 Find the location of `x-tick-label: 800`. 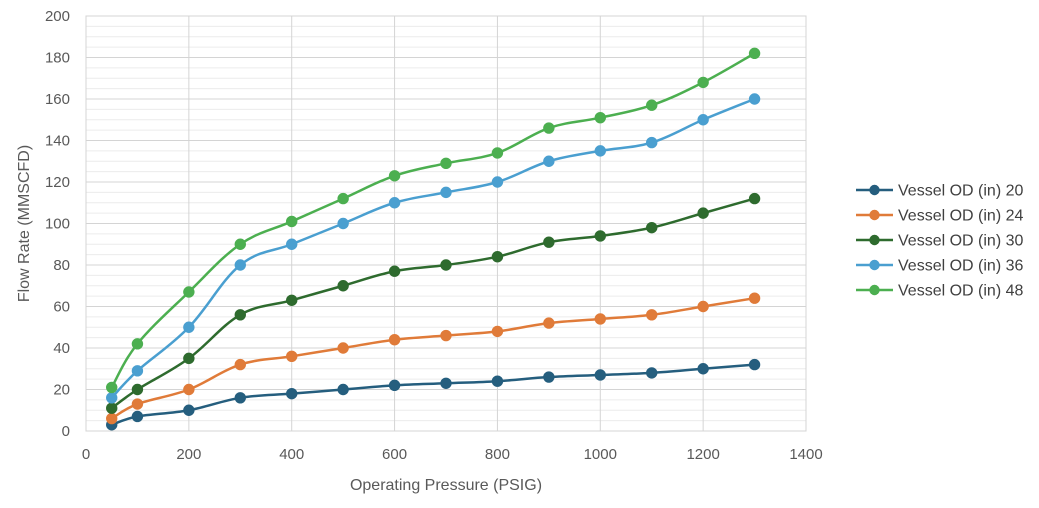

x-tick-label: 800 is located at coordinates (497, 454).